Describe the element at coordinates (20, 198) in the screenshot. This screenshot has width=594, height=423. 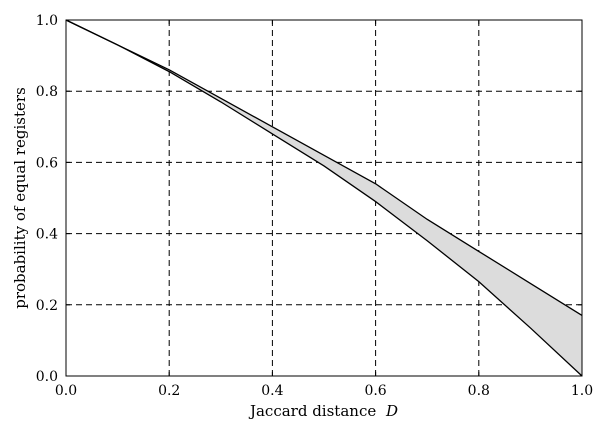
I see `y-axis-label: probability of equal registers` at that location.